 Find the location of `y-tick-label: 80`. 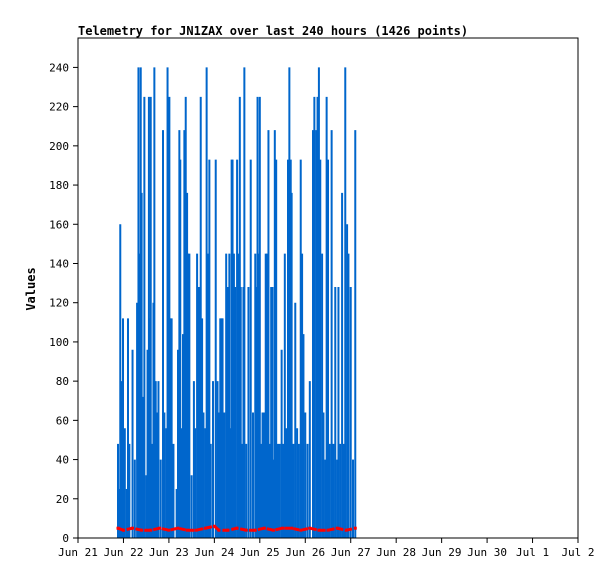

y-tick-label: 80 is located at coordinates (62, 381).